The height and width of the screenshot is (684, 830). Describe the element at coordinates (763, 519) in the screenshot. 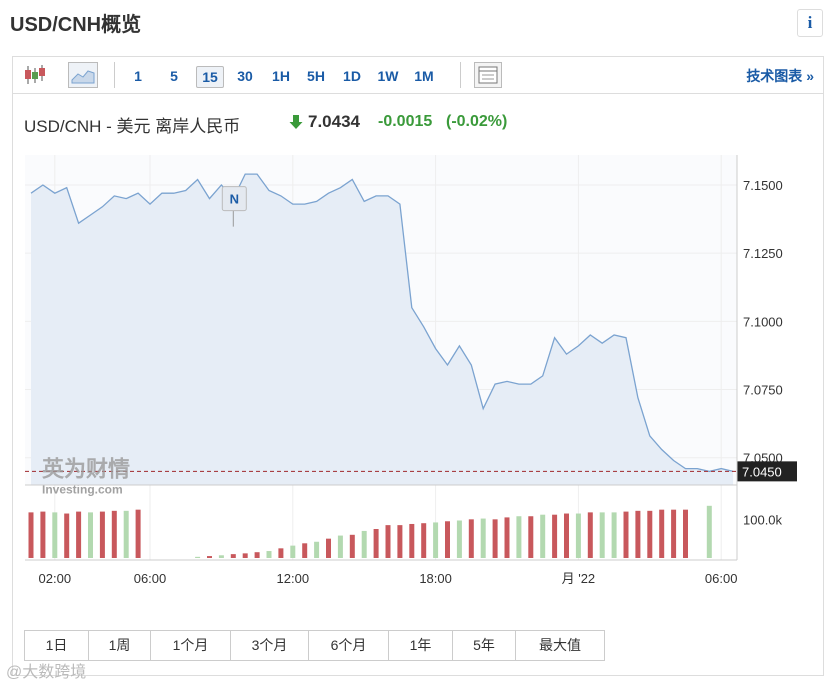

I see `y-tick-label: 100.0k` at that location.